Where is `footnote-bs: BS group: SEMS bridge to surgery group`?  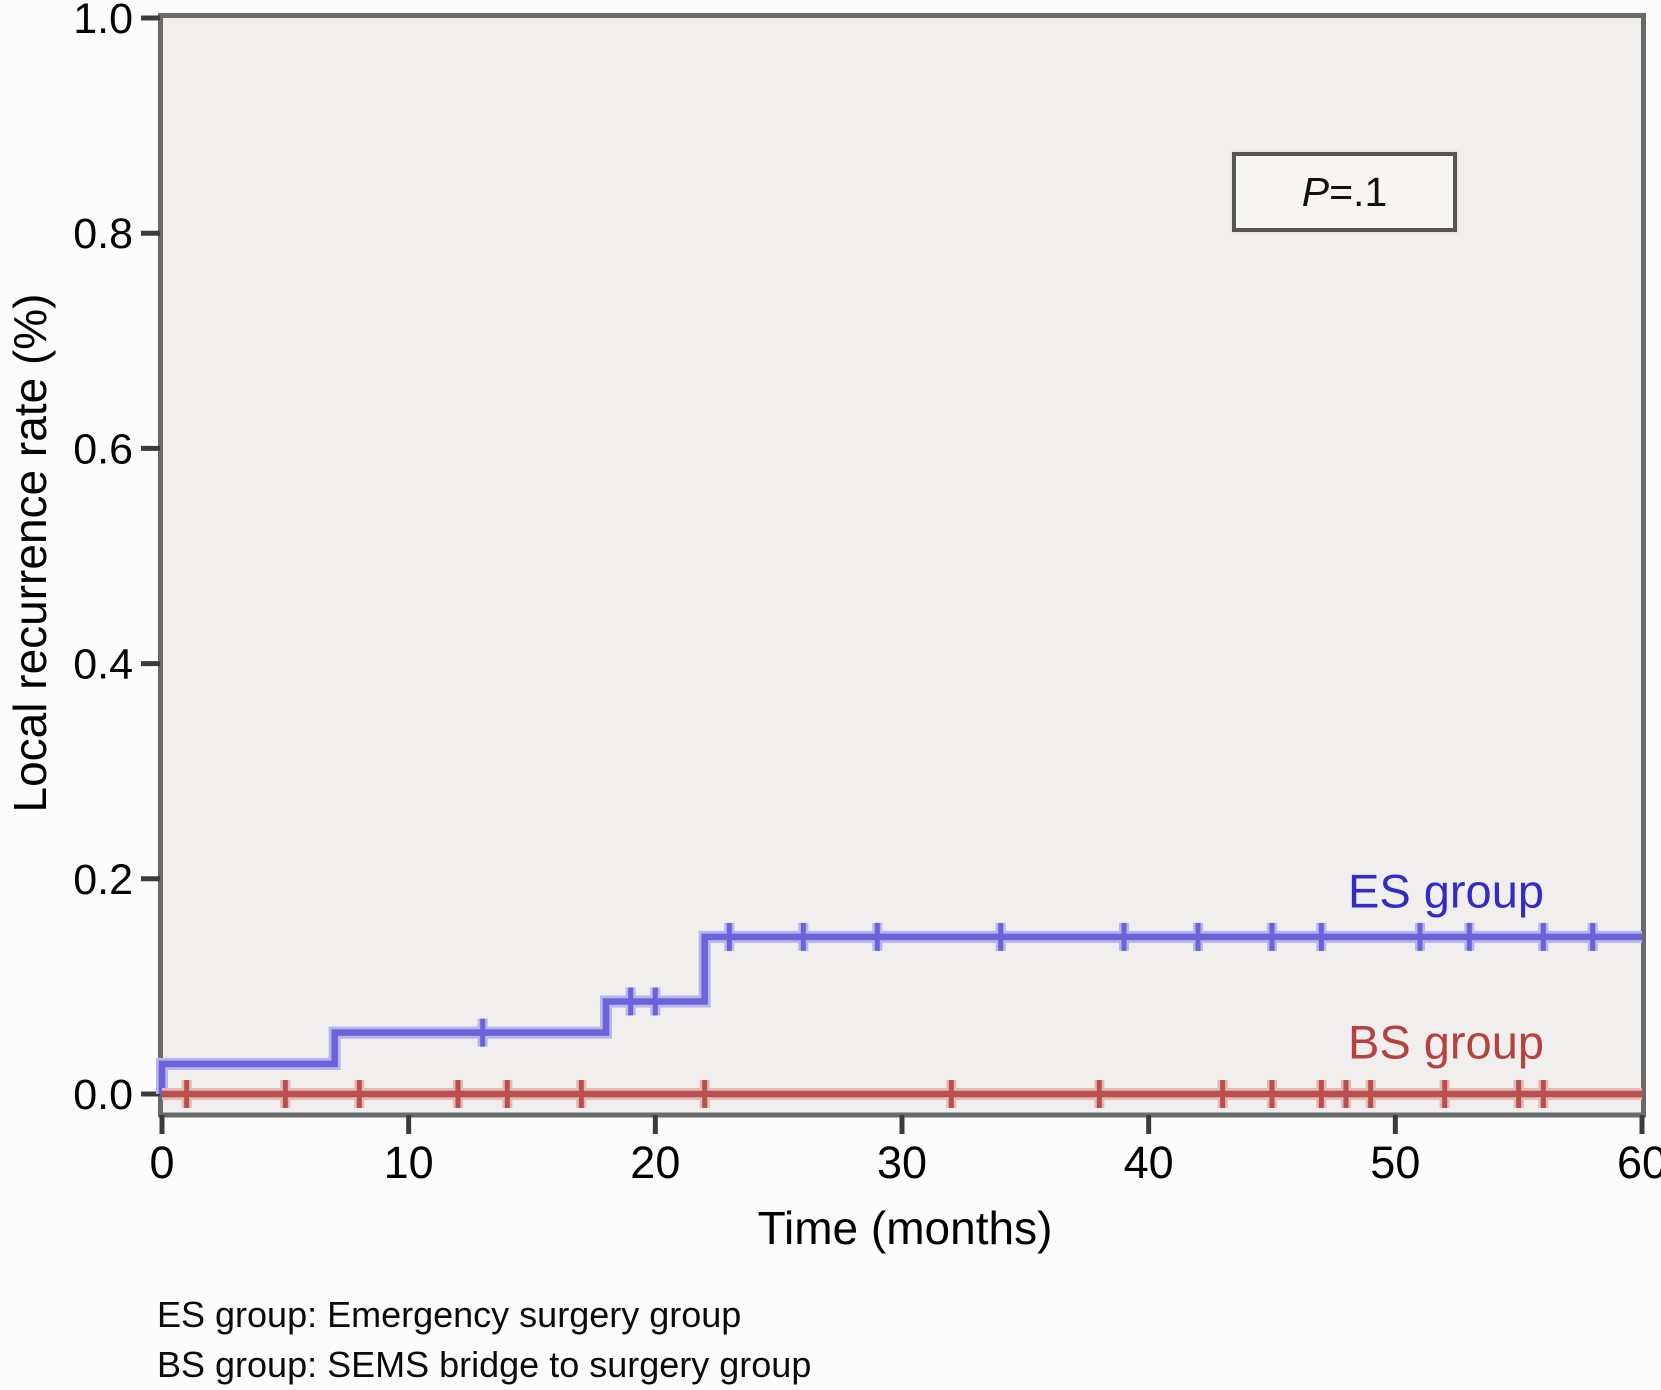
footnote-bs: BS group: SEMS bridge to surgery group is located at coordinates (484, 1364).